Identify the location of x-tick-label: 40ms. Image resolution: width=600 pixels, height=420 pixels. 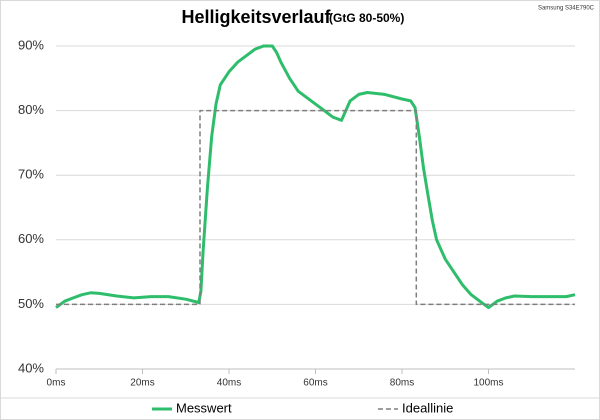
(229, 383).